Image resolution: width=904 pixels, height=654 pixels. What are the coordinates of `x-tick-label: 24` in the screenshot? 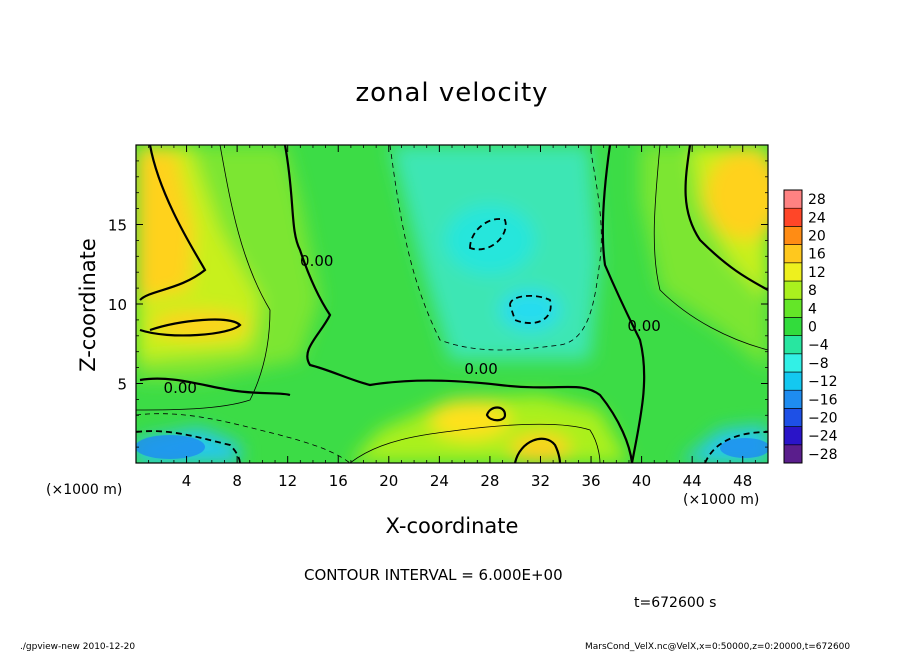 It's located at (439, 481).